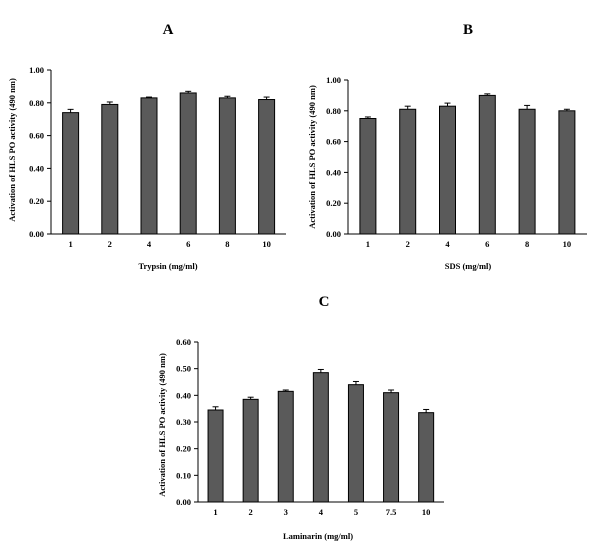  What do you see at coordinates (324, 302) in the screenshot?
I see `panel-label-c: C` at bounding box center [324, 302].